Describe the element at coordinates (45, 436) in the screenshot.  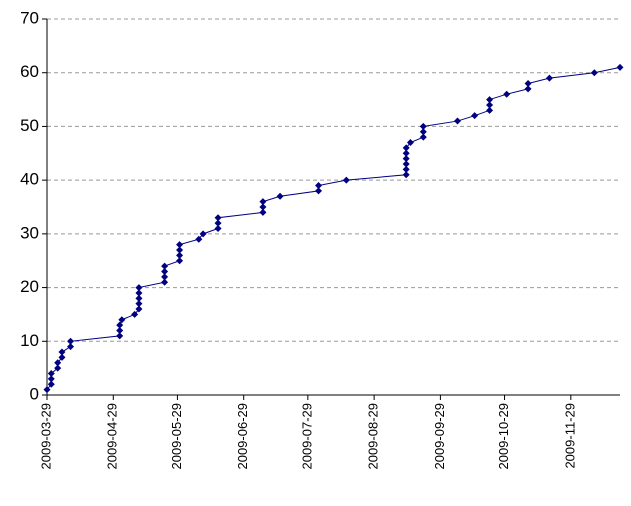
I see `x-tick-label: 2009-03-29` at that location.